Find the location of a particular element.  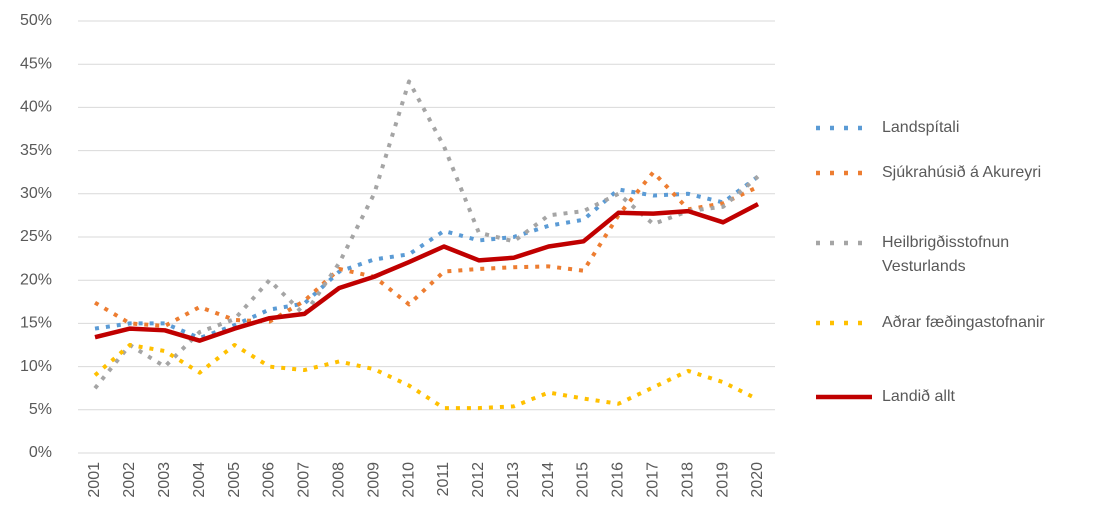

x-tick-label: 2014 is located at coordinates (548, 480).